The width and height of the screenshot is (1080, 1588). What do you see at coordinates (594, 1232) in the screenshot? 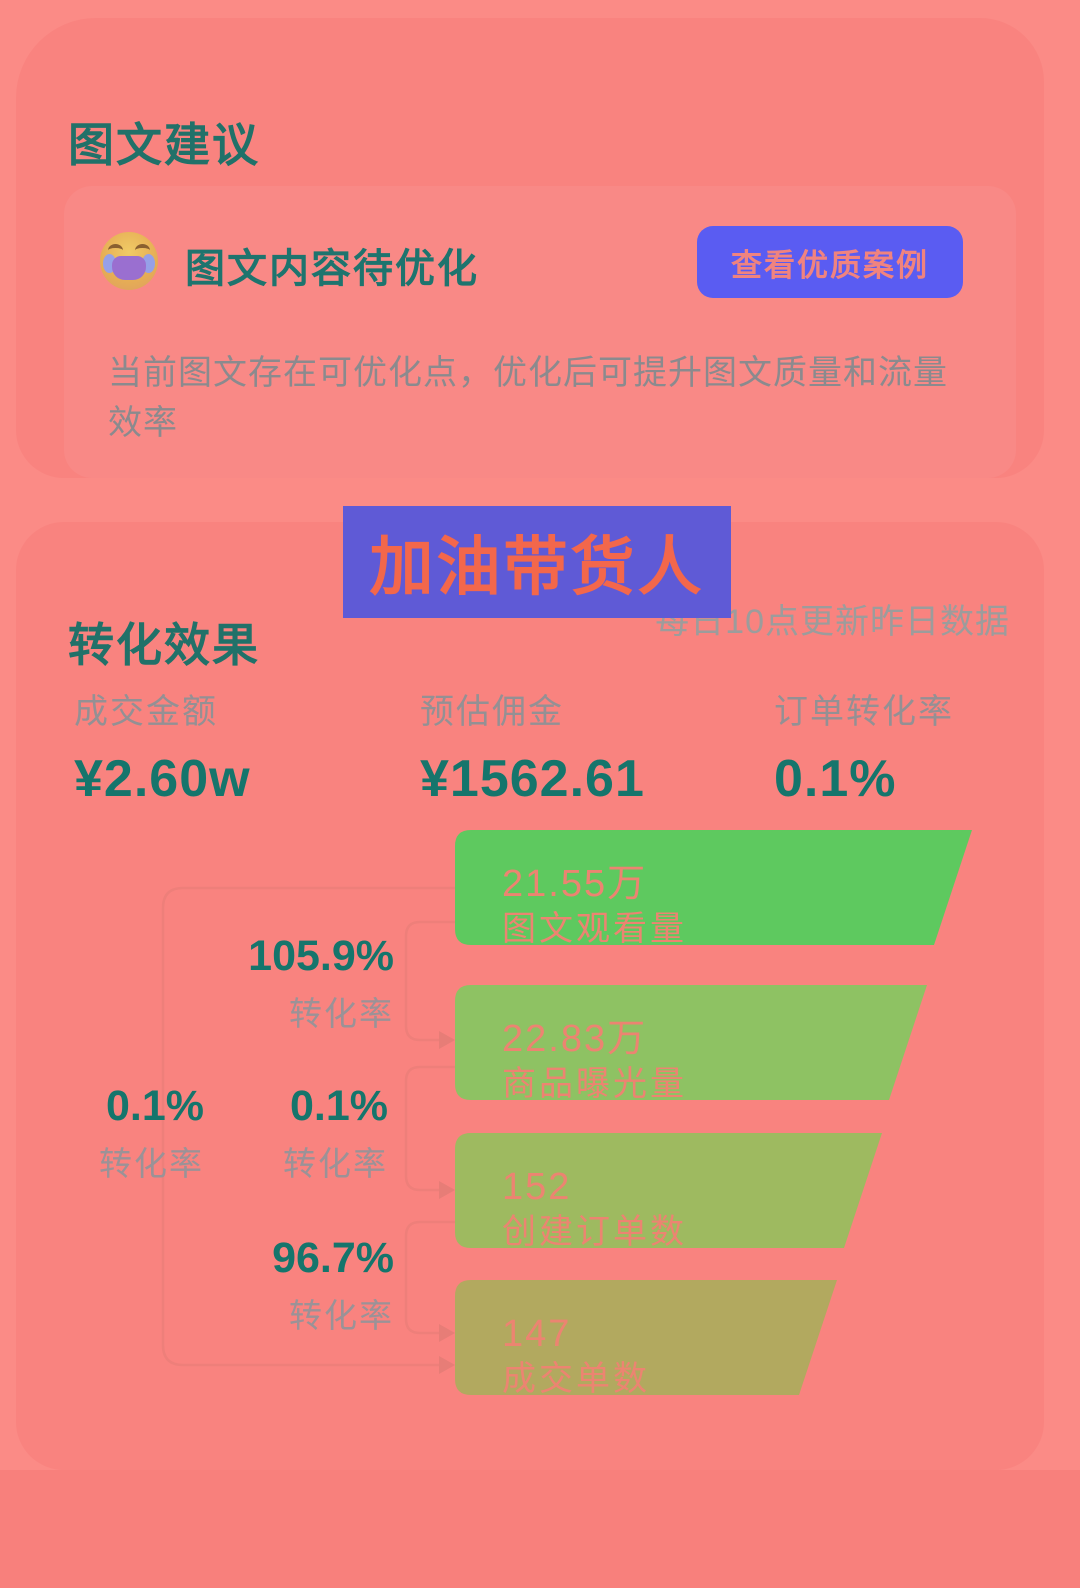
I see `funnel-stage-label: 创建订单数` at bounding box center [594, 1232].